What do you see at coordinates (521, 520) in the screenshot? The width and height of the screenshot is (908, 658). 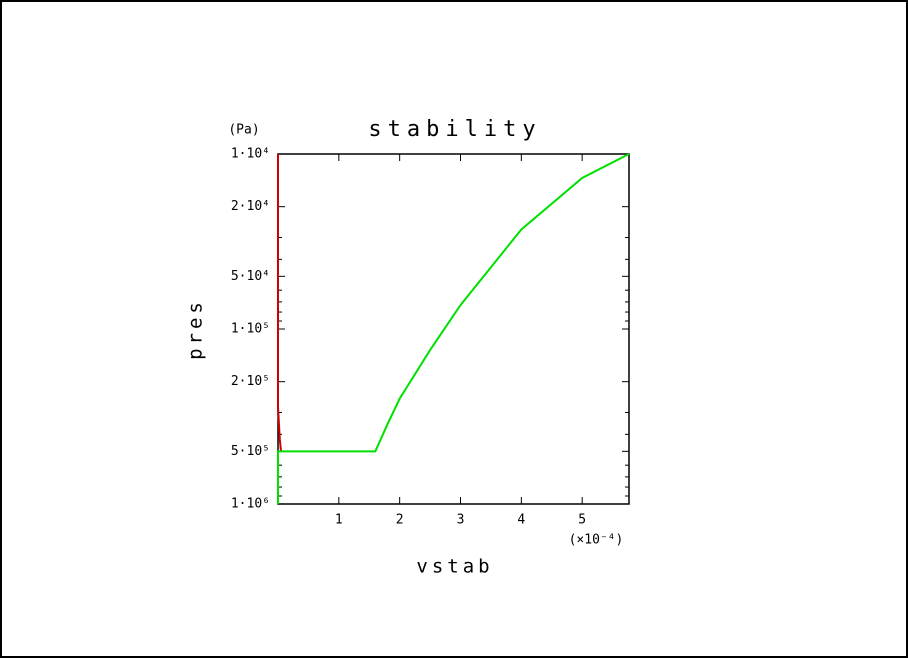 I see `x-tick-label: 4` at bounding box center [521, 520].